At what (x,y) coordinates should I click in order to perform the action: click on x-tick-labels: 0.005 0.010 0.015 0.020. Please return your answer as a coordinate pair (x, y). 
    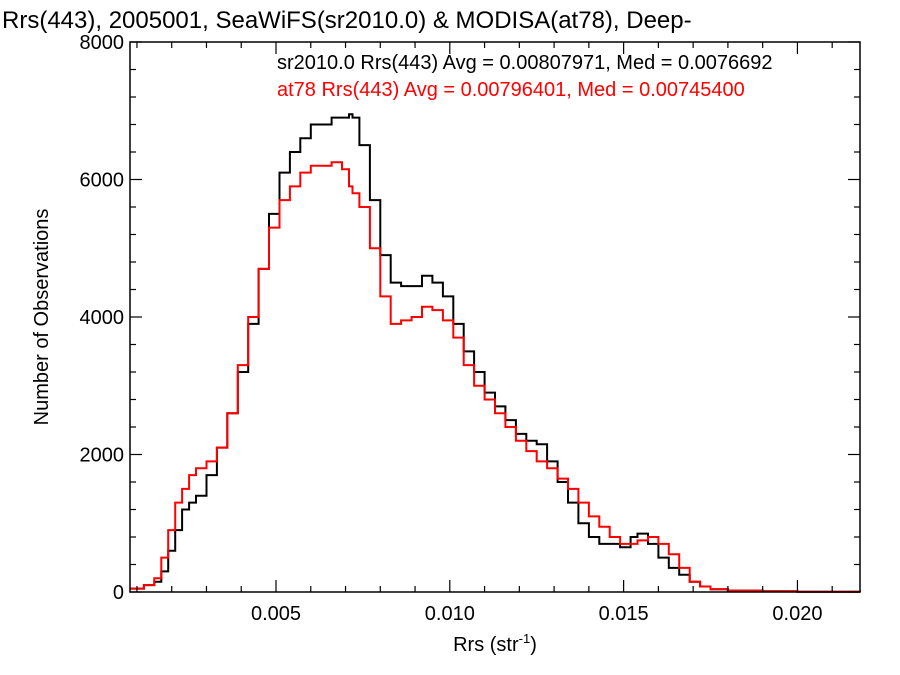
    Looking at the image, I should click on (536, 614).